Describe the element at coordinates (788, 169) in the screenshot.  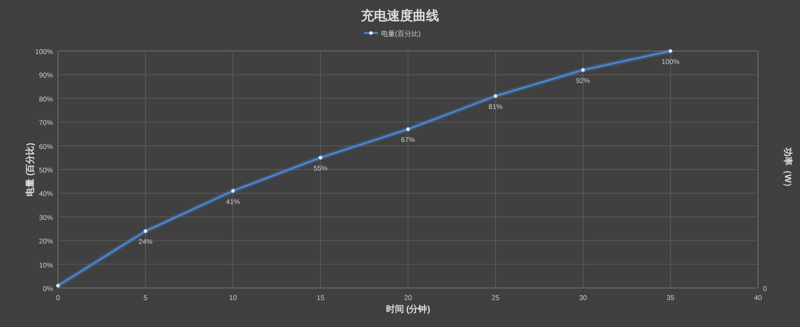
I see `y2-axis-title: 功率（W）` at that location.